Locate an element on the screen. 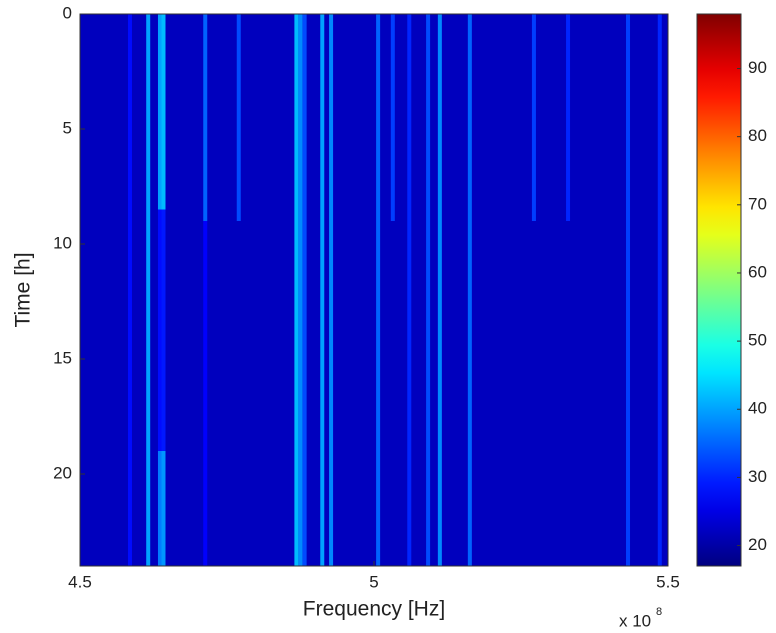 The height and width of the screenshot is (633, 776). colorbar-tick-label: 90 is located at coordinates (757, 67).